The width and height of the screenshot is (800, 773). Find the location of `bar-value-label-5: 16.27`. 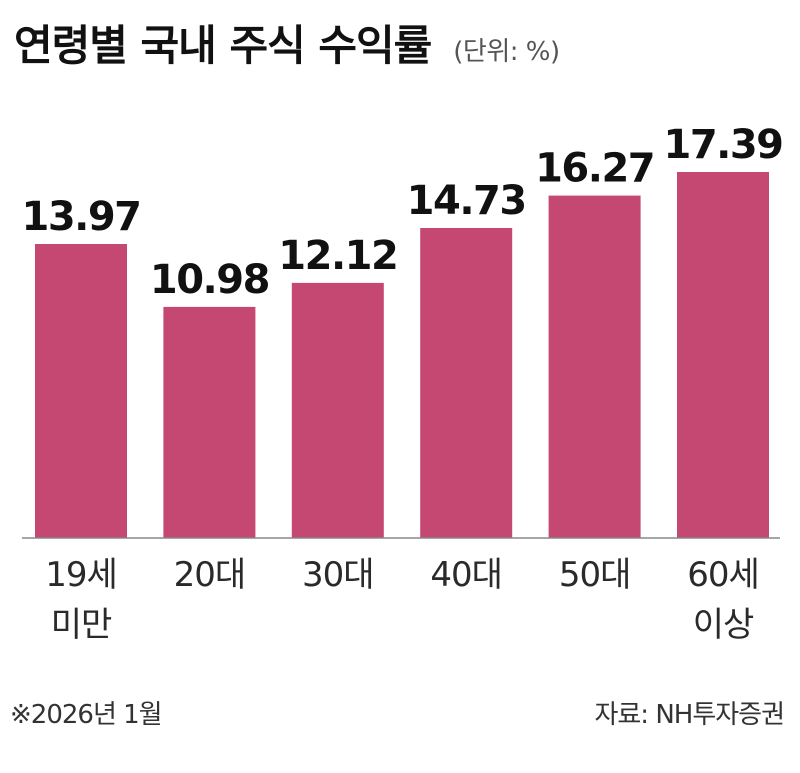

bar-value-label-5: 16.27 is located at coordinates (594, 169).